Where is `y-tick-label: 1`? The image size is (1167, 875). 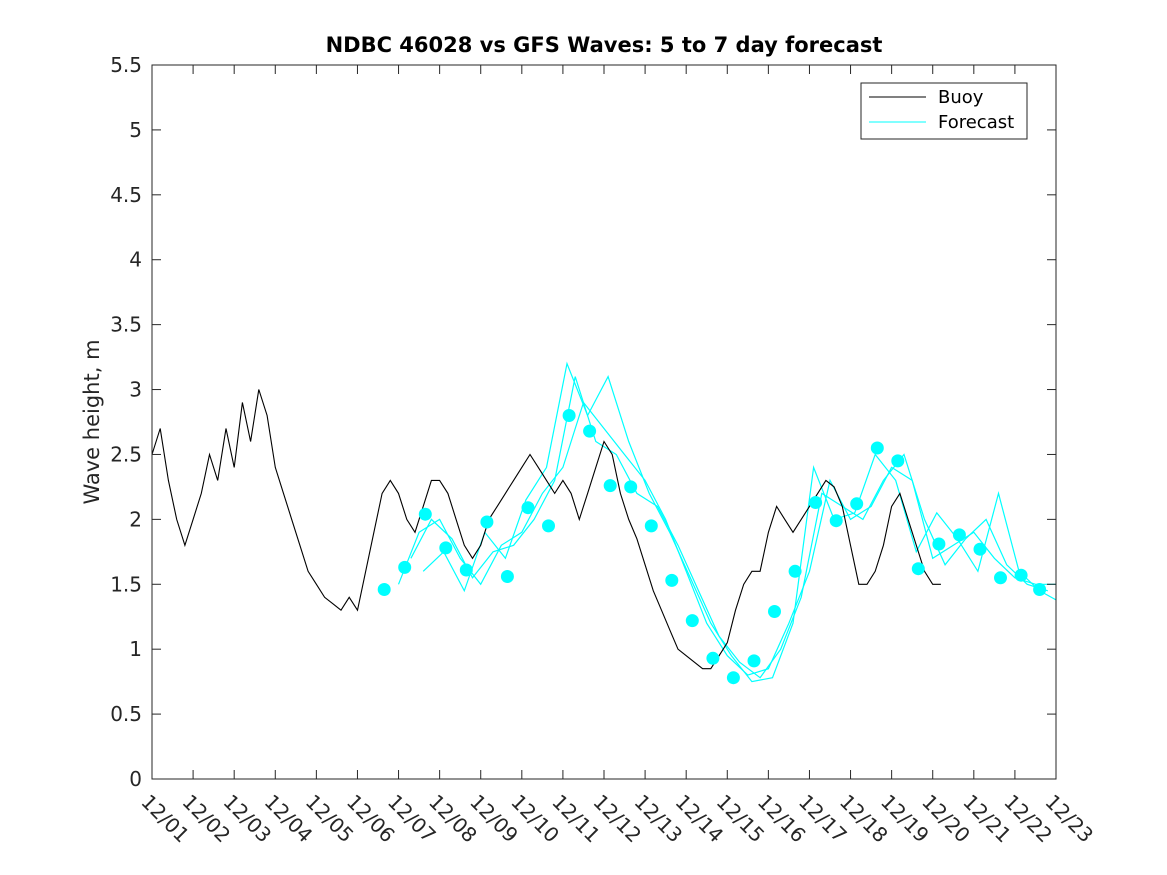
y-tick-label: 1 is located at coordinates (135, 649).